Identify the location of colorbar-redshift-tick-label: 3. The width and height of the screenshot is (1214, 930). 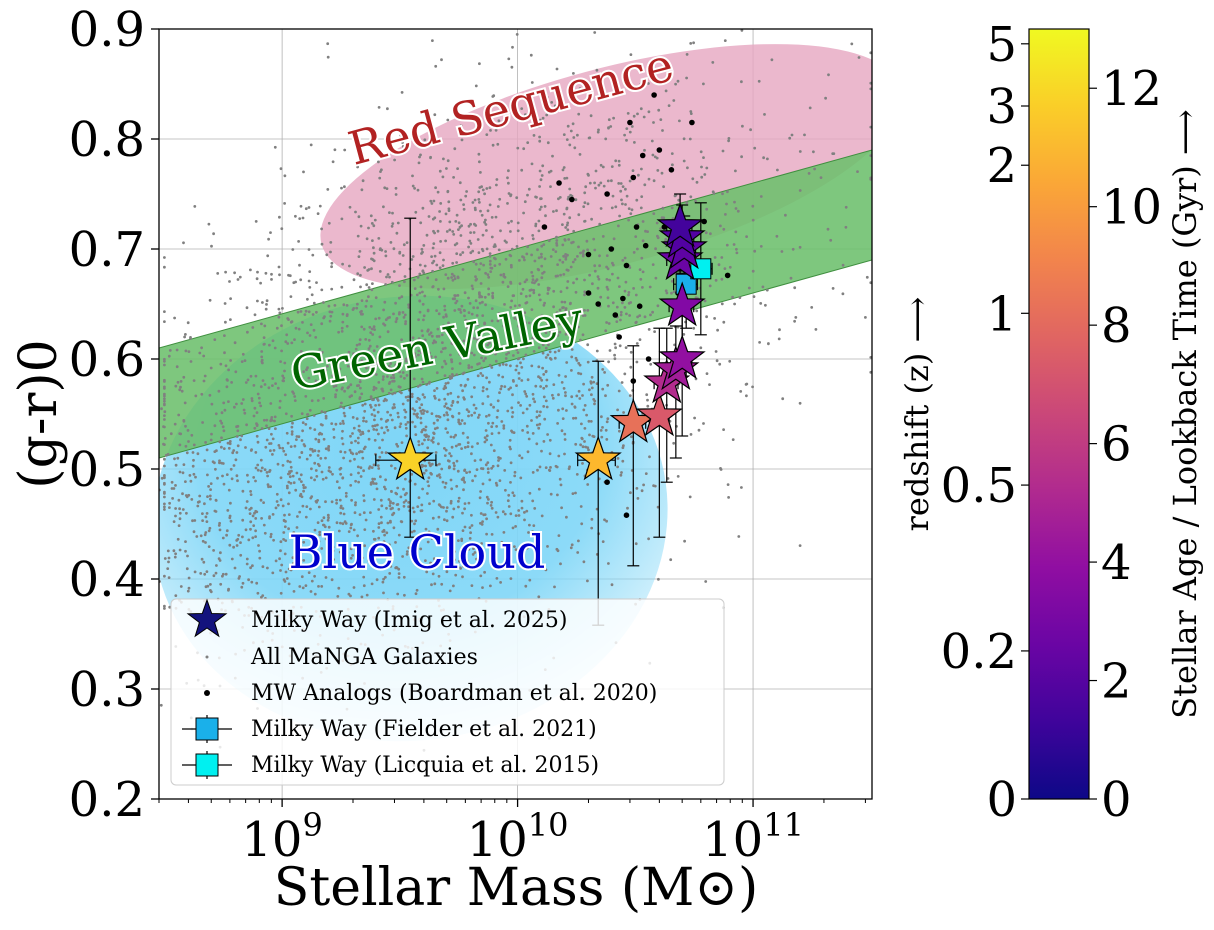
(1001, 107).